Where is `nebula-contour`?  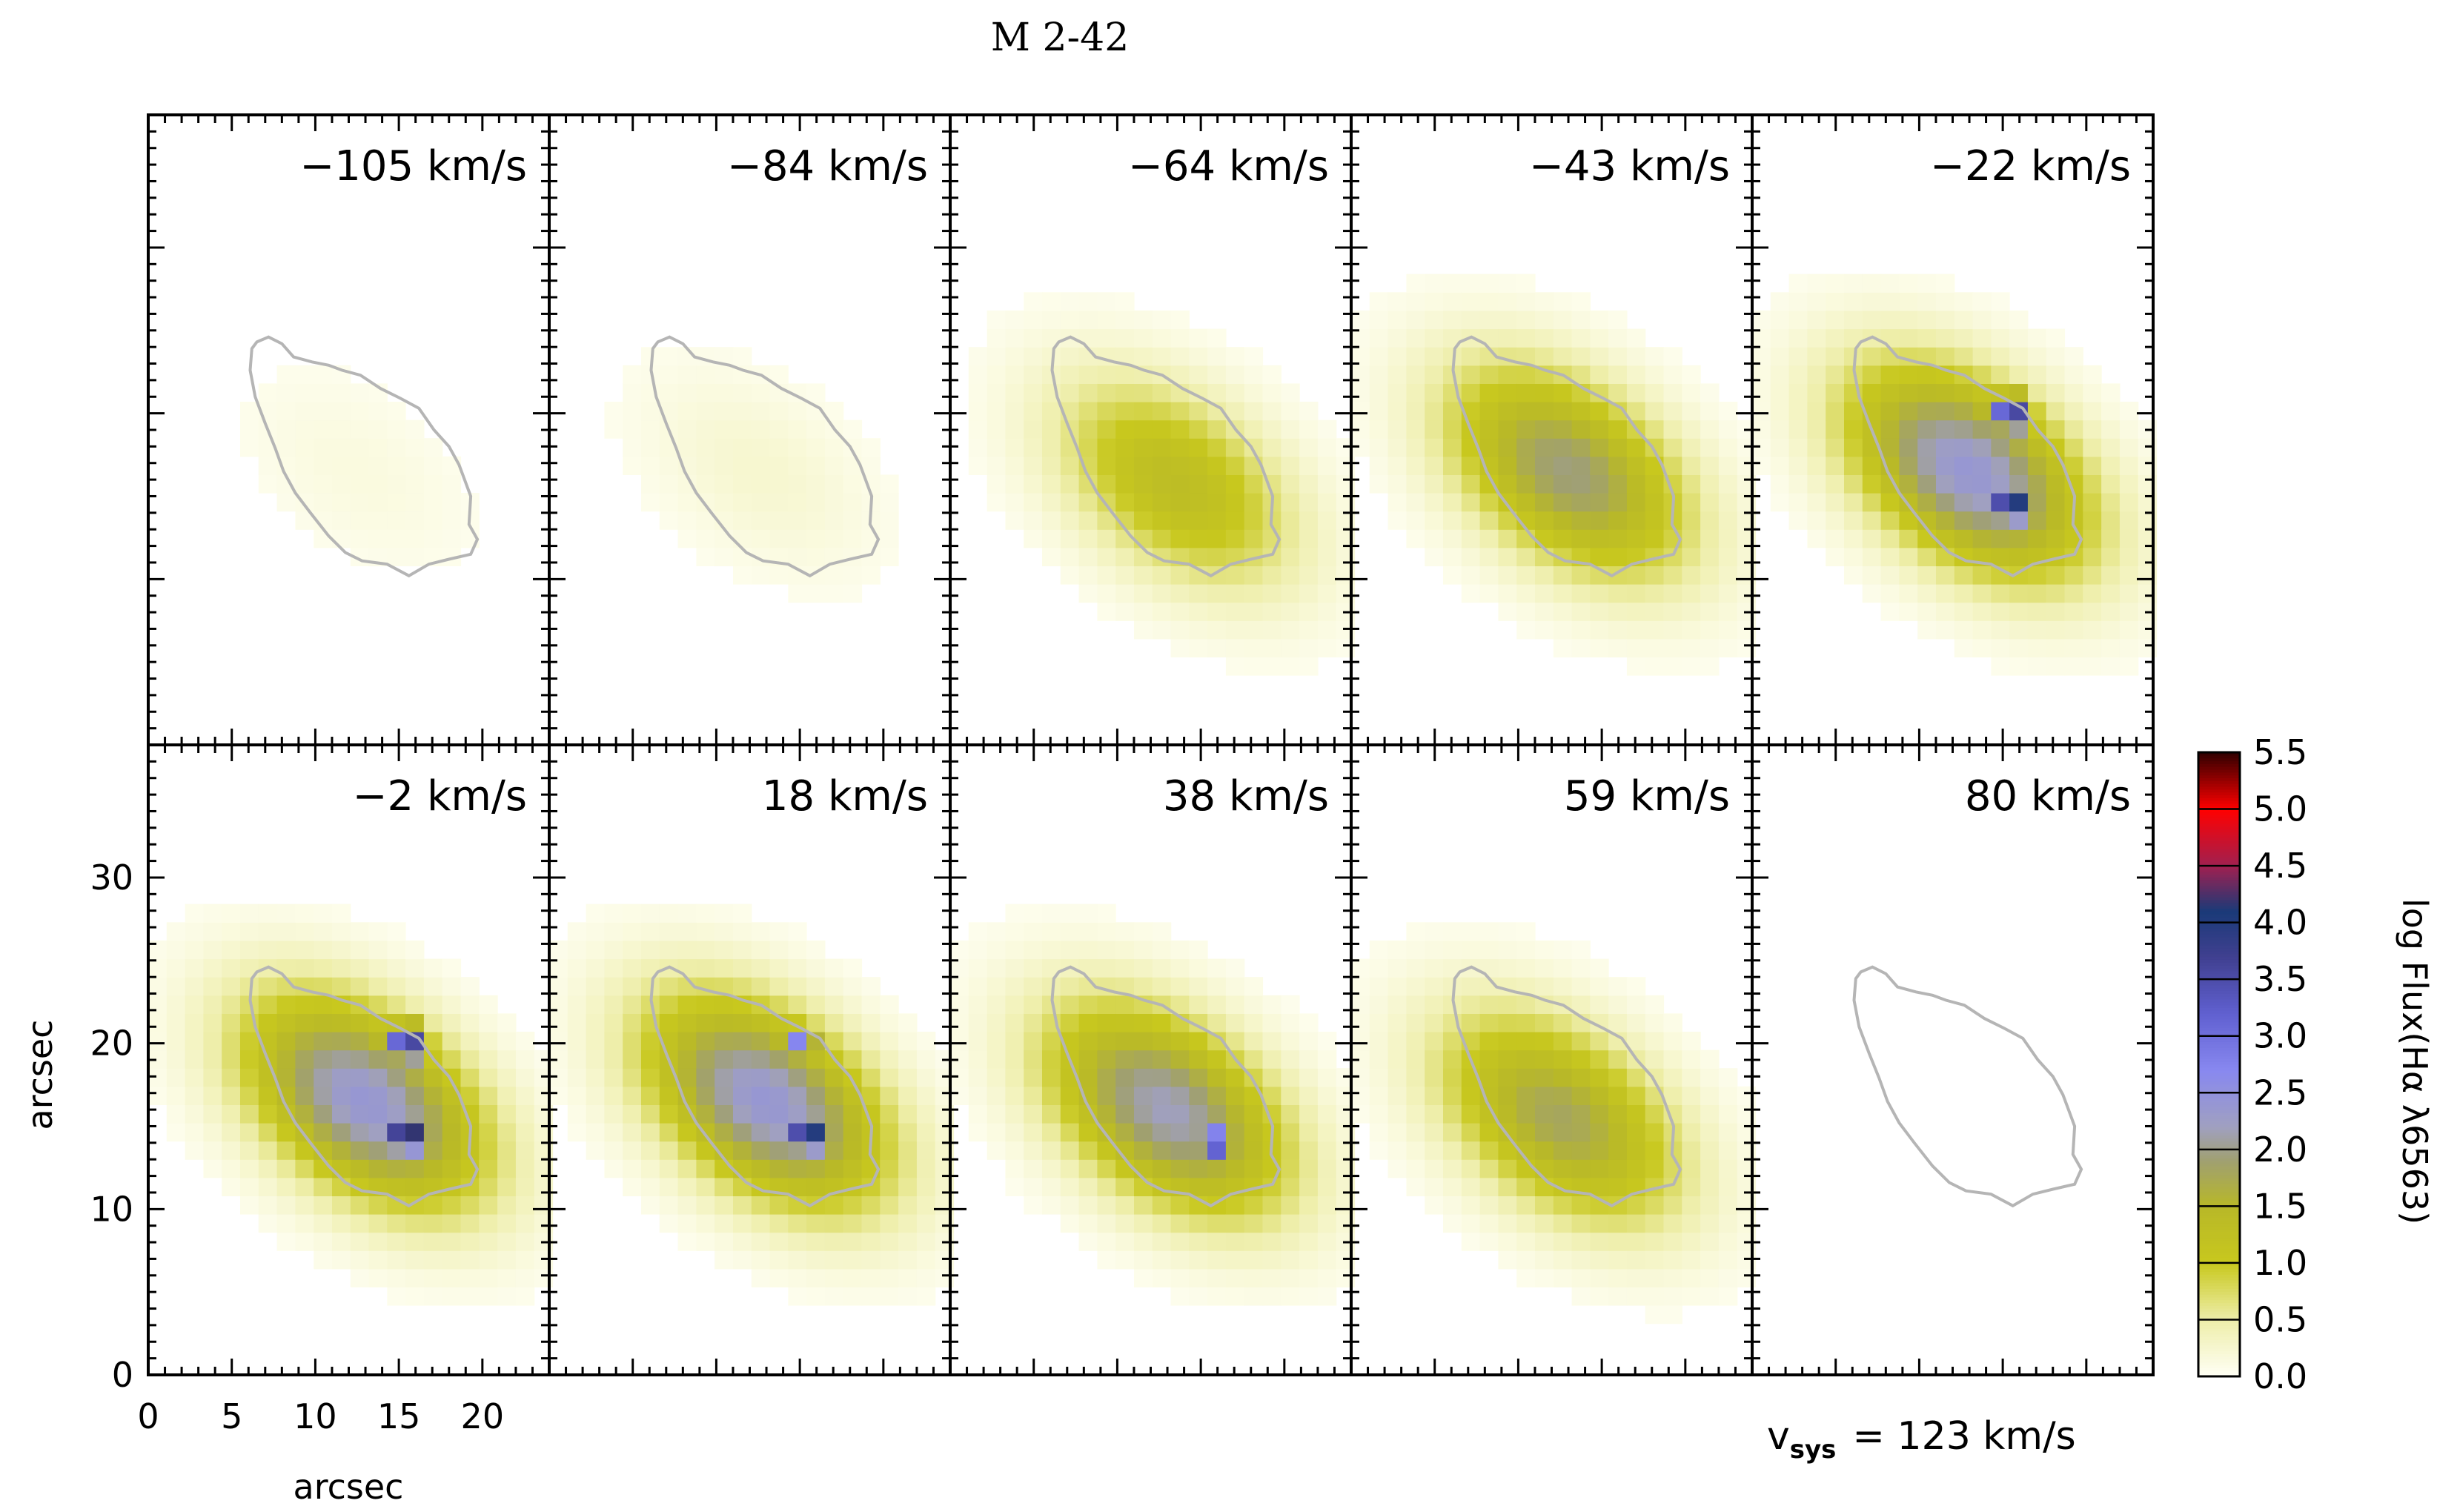
nebula-contour is located at coordinates (1166, 1087).